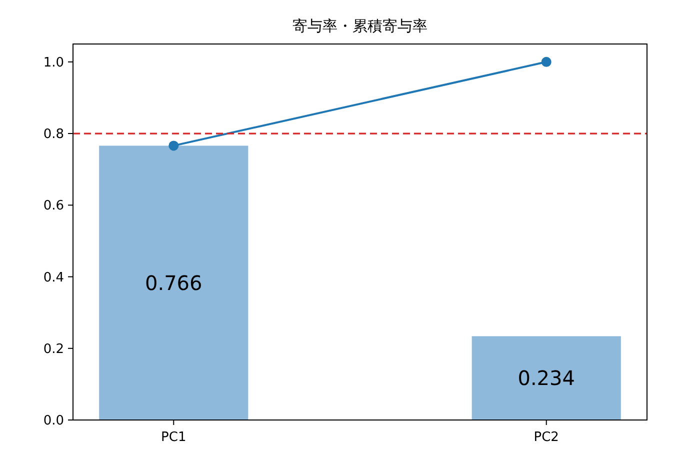 Image resolution: width=678 pixels, height=469 pixels. What do you see at coordinates (360, 26) in the screenshot?
I see `chart-title: 寄与率・累積寄与率` at bounding box center [360, 26].